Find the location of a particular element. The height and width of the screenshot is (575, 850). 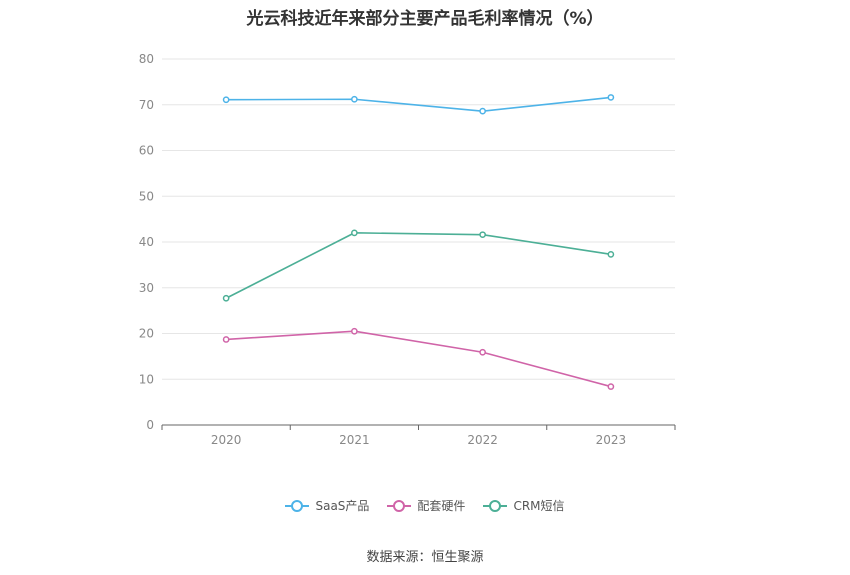

legend-item: CRM短信 is located at coordinates (524, 505).